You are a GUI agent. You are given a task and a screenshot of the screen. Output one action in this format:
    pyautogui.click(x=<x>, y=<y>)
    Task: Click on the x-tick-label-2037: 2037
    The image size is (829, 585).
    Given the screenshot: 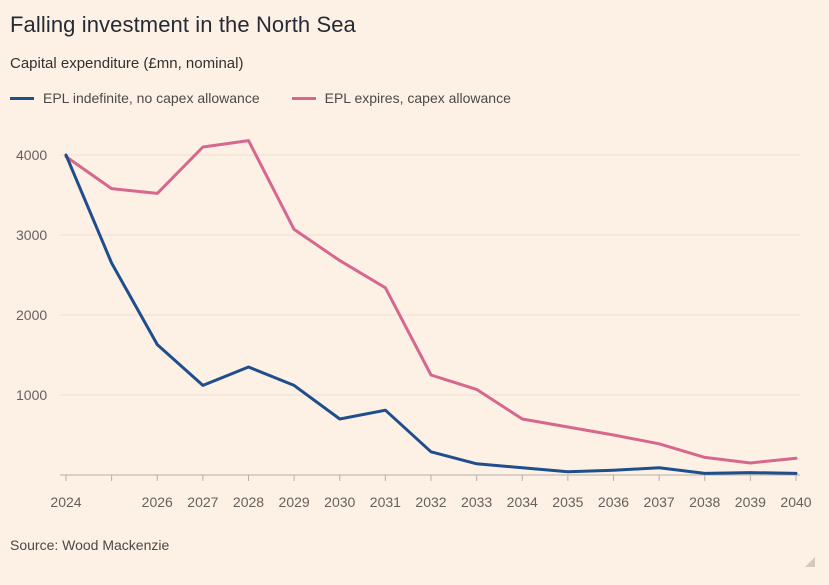 What is the action you would take?
    pyautogui.click(x=659, y=502)
    